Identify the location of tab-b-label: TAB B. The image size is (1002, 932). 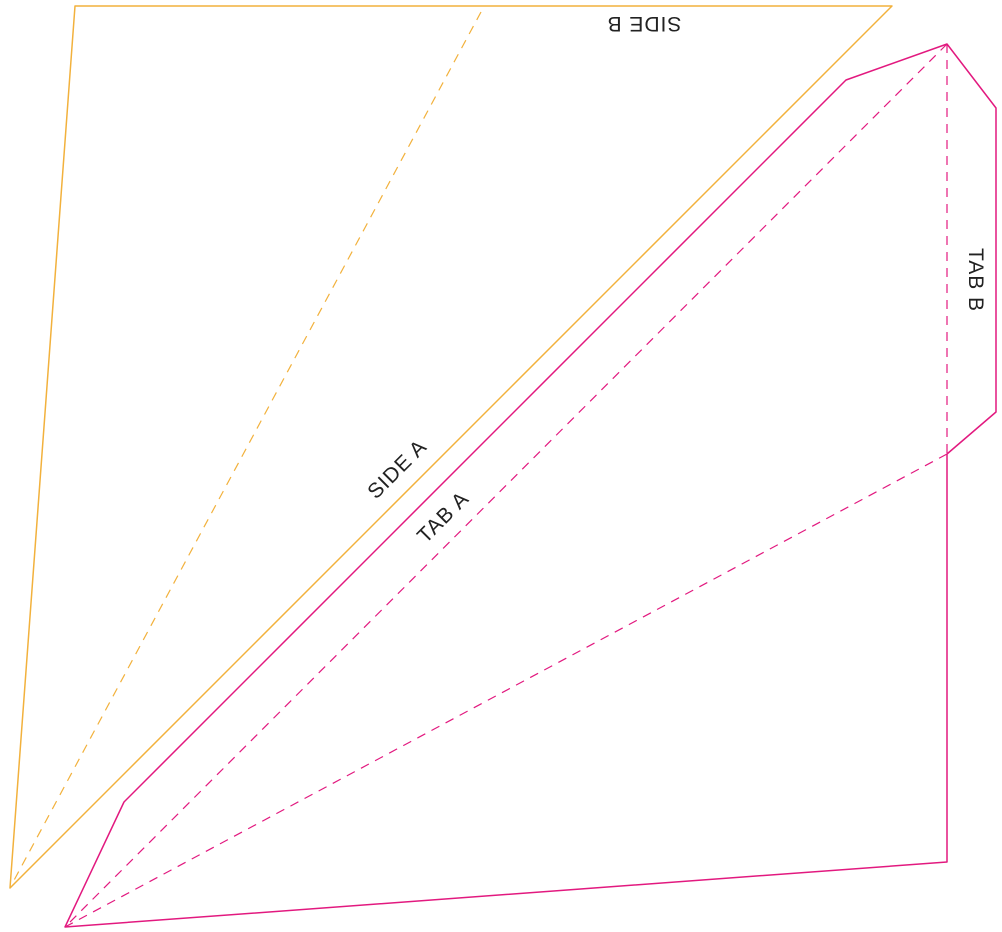
(975, 280).